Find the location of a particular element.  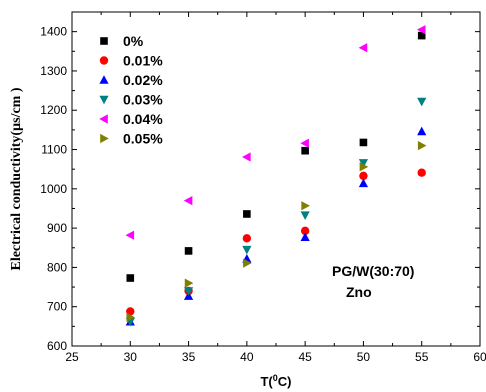

y-axis-title: Electrical conductivity(µs/cm ) is located at coordinates (16, 178).